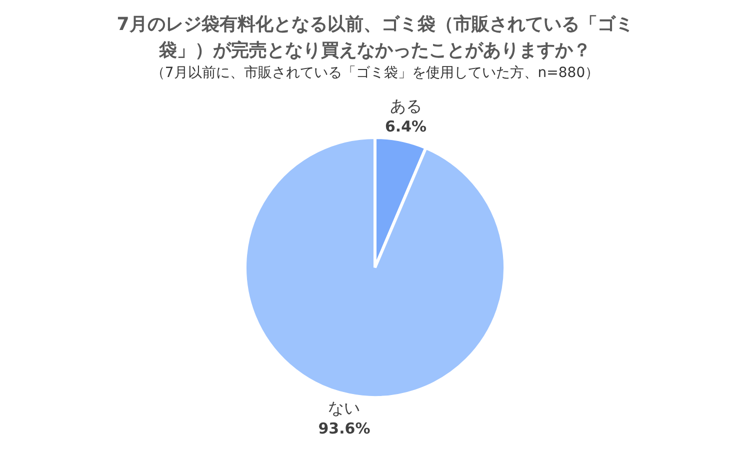 Image resolution: width=750 pixels, height=450 pixels. I want to click on chart-subtitle: （7月以前に、市販されている「ゴミ袋」を使用していた方、n=880）, so click(375, 73).